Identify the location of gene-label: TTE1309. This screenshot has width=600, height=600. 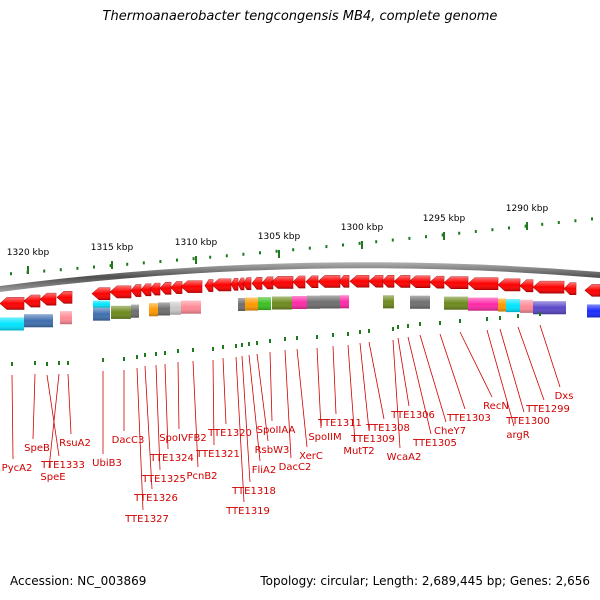
(372, 439).